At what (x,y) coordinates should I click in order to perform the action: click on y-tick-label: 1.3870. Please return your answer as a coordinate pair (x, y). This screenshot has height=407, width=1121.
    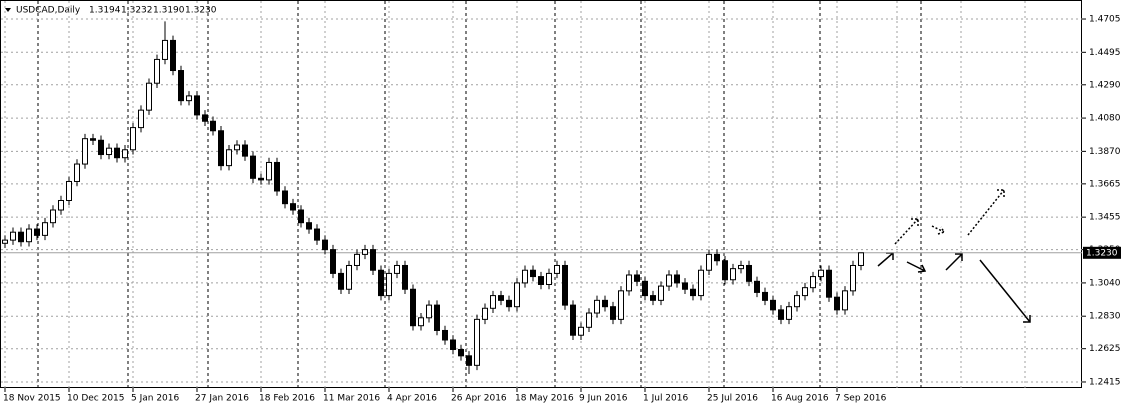
    Looking at the image, I should click on (1105, 152).